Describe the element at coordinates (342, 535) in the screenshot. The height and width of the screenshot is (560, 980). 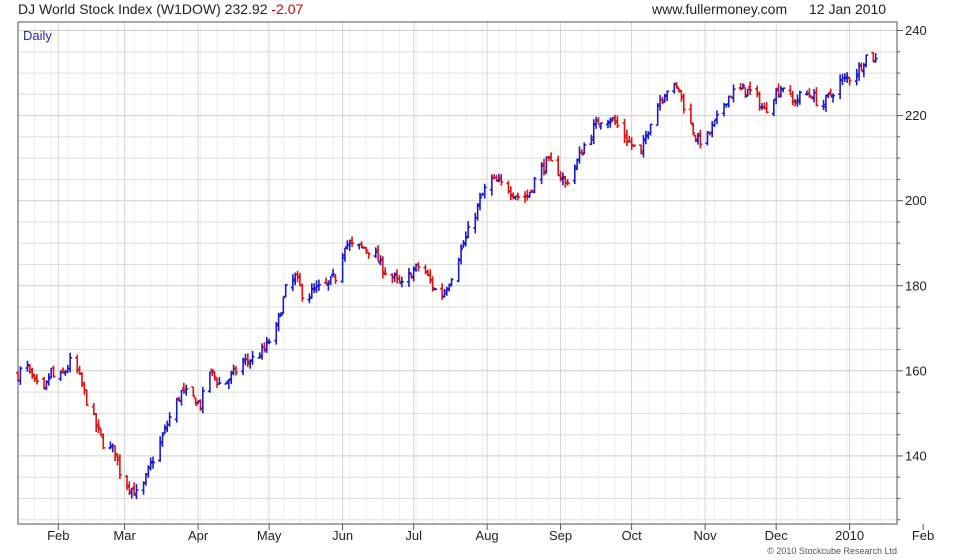
I see `x-tick-label: Jun` at that location.